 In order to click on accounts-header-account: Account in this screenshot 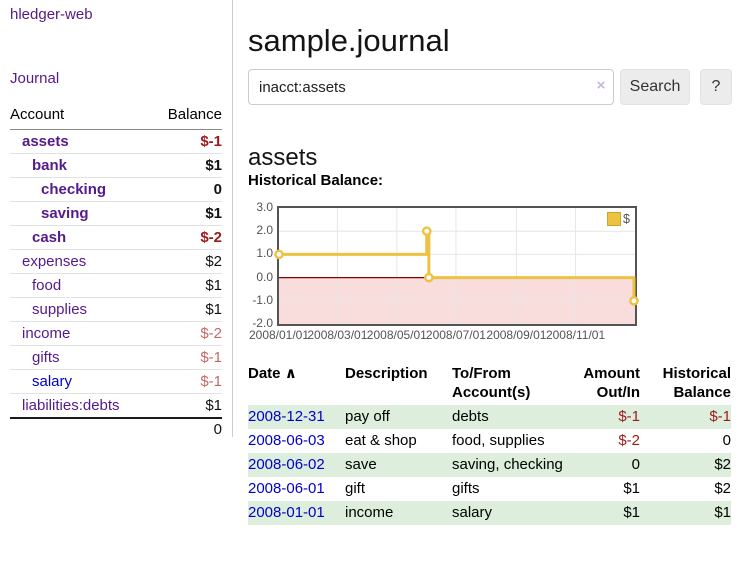, I will do `click(37, 114)`.